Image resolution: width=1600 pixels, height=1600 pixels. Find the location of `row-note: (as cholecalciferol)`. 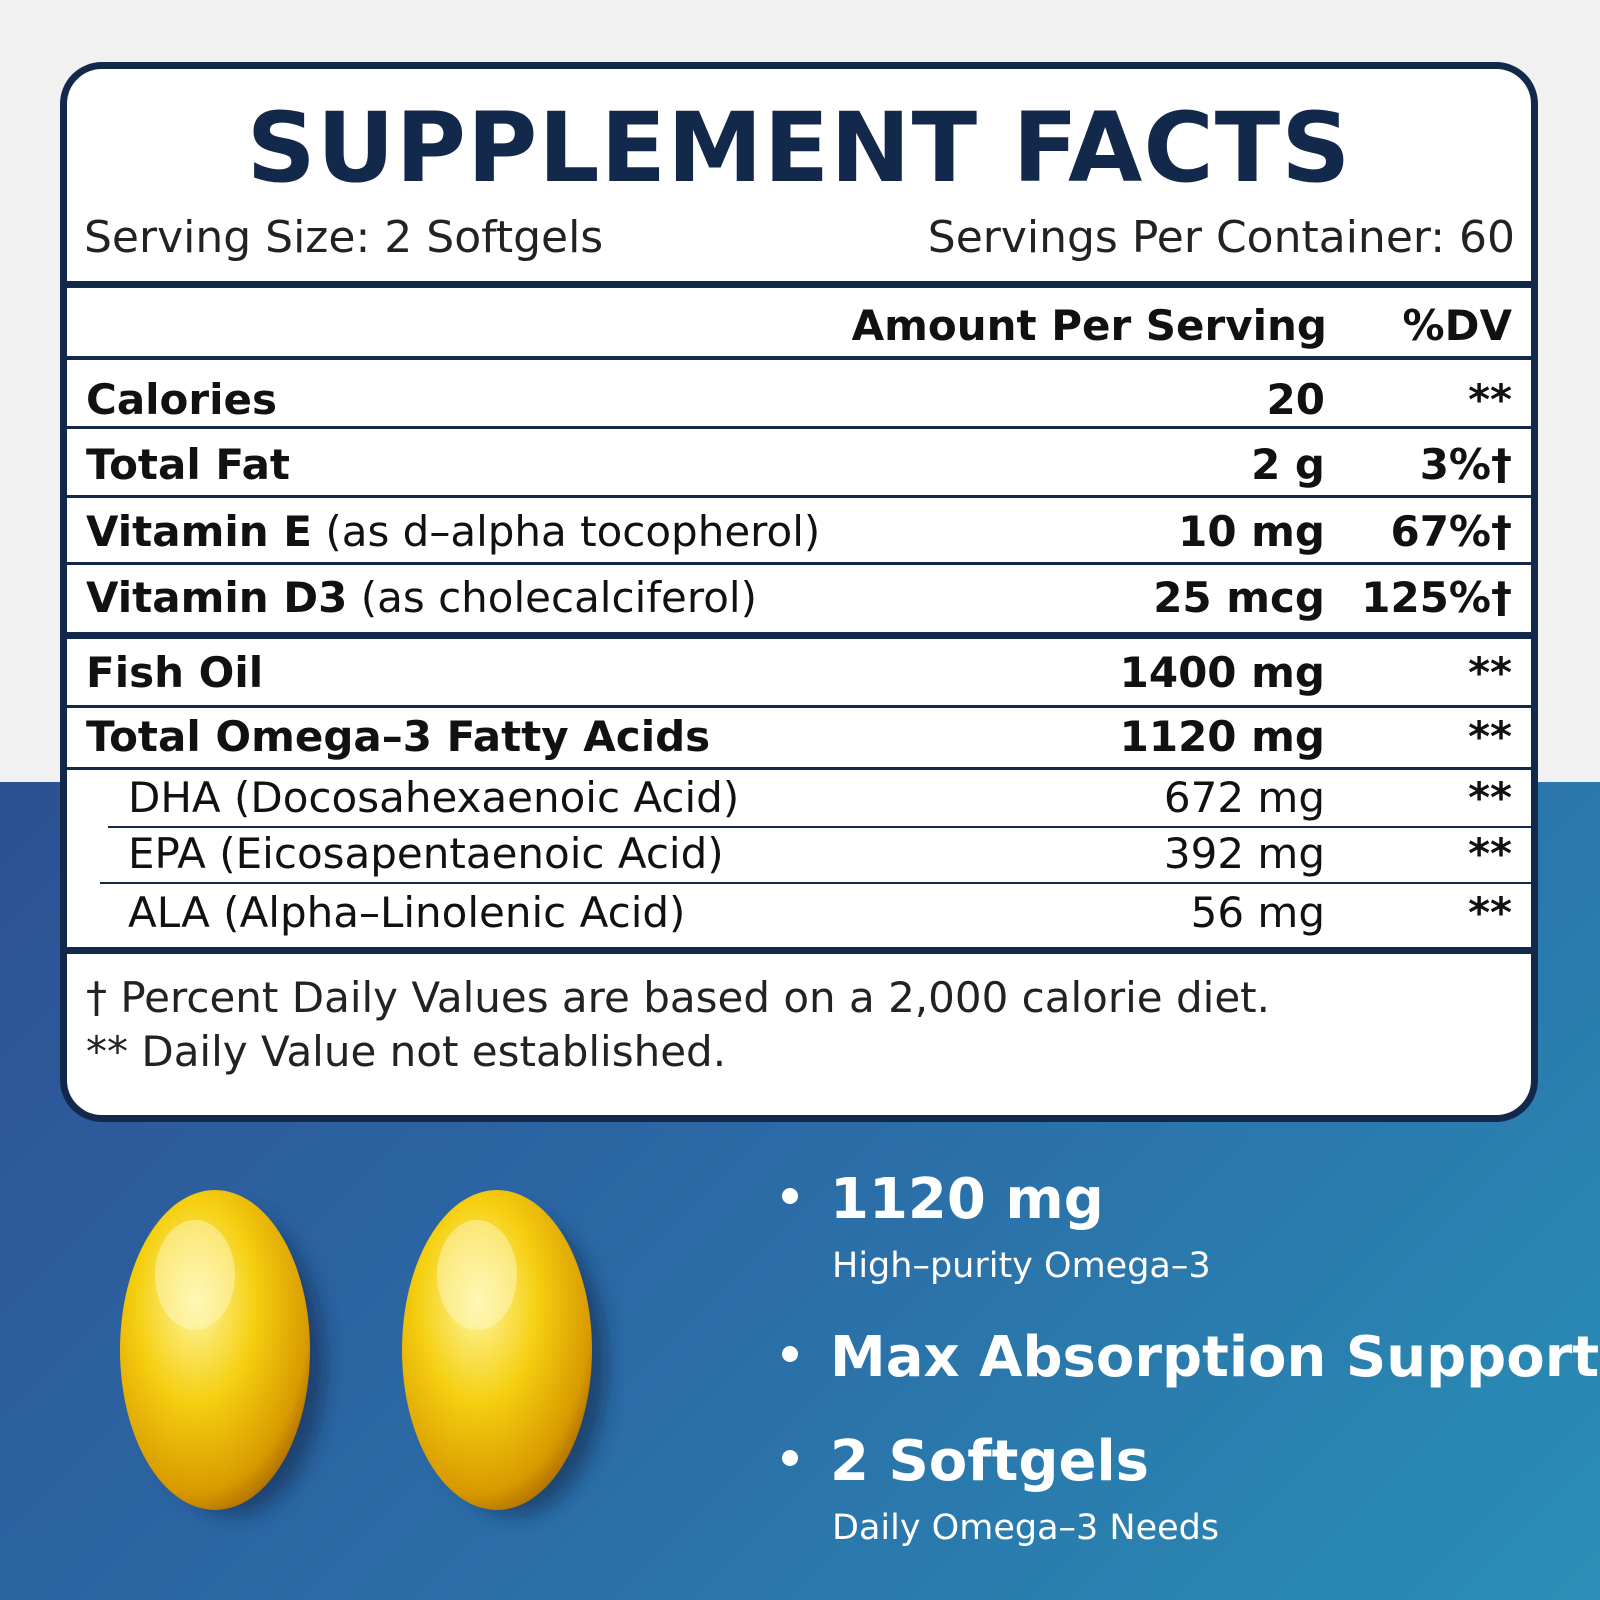

row-note: (as cholecalciferol) is located at coordinates (552, 597).